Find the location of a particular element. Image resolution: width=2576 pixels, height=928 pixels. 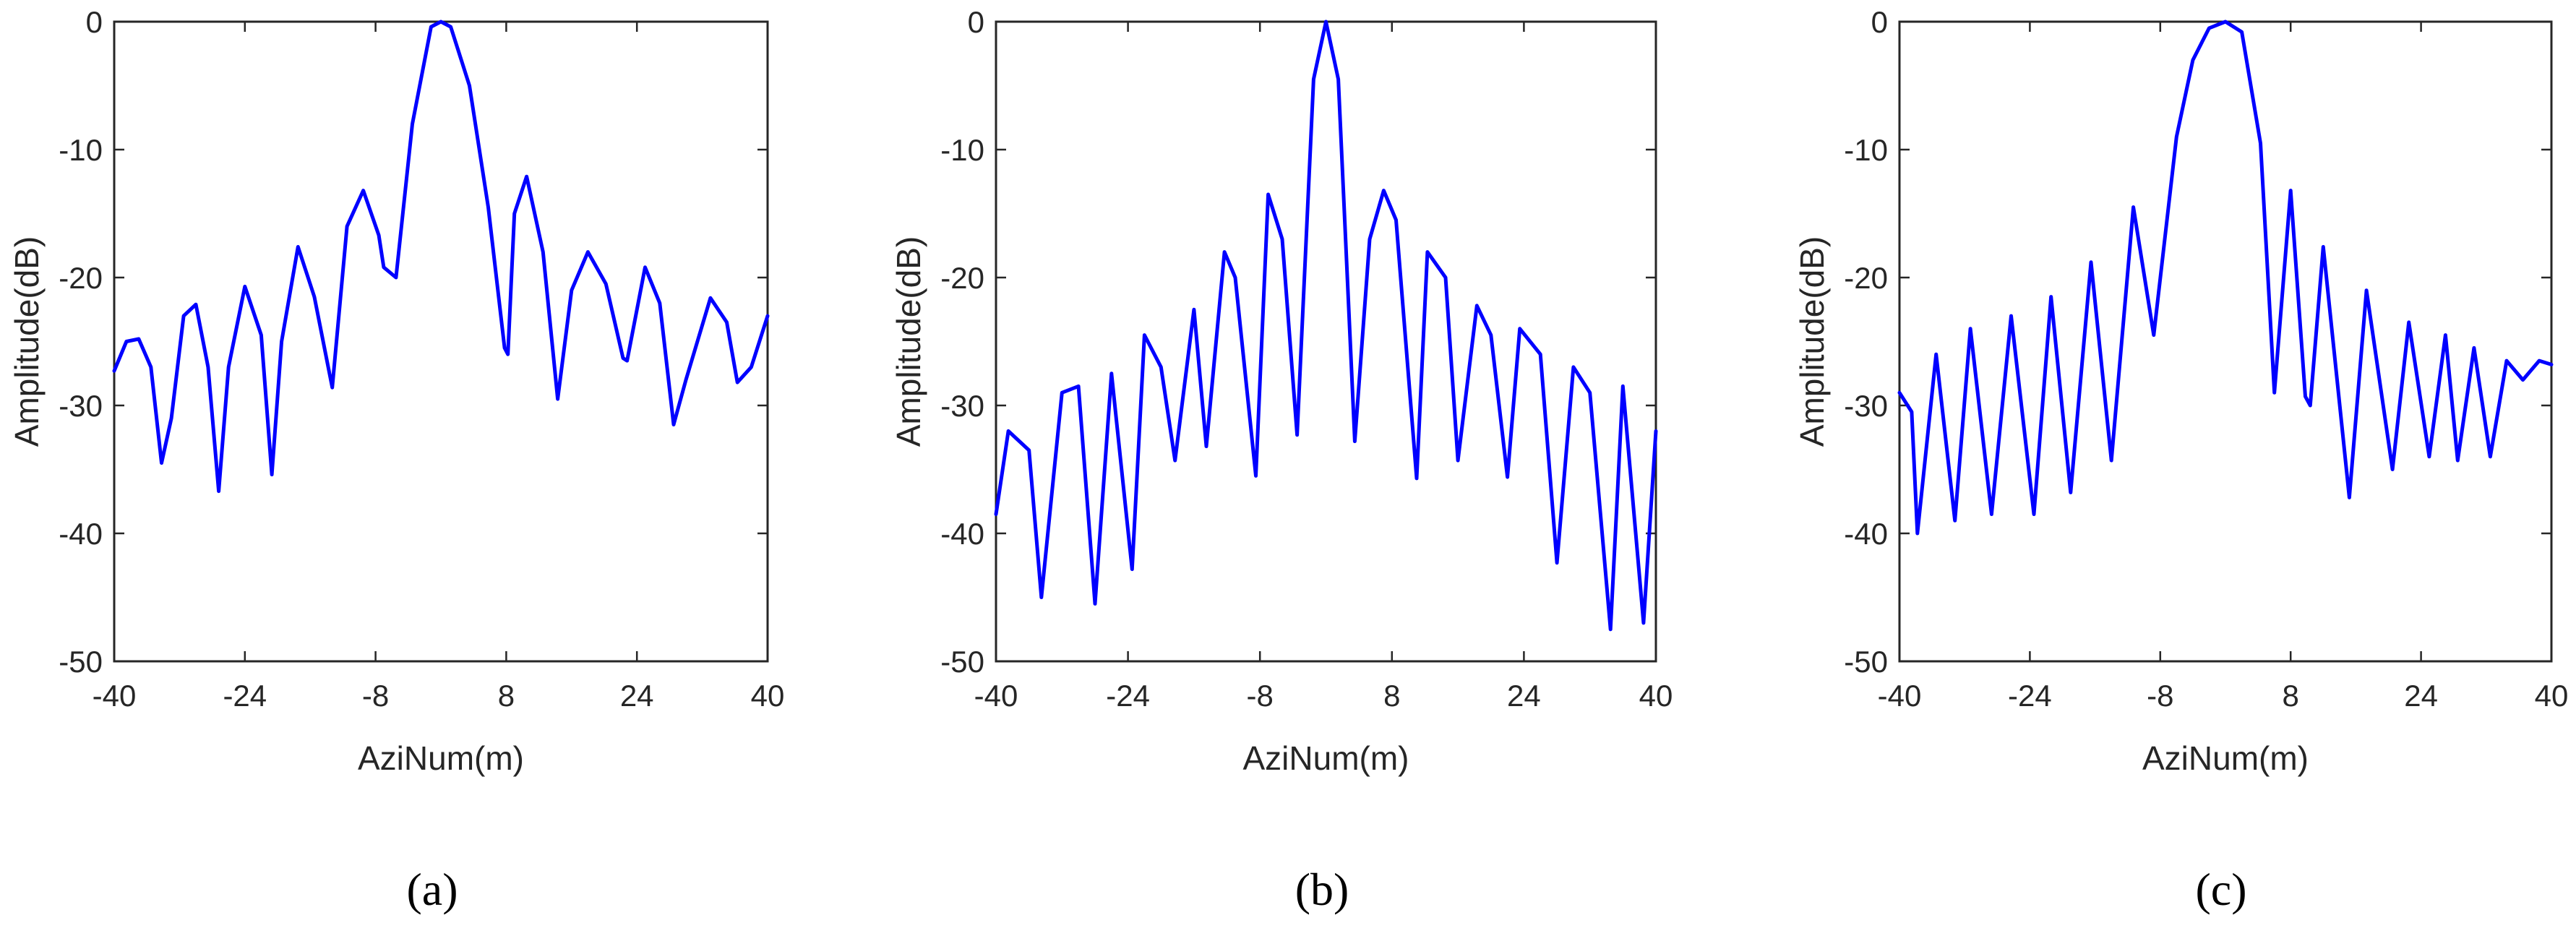

panel-caption: (c) is located at coordinates (2220, 889).